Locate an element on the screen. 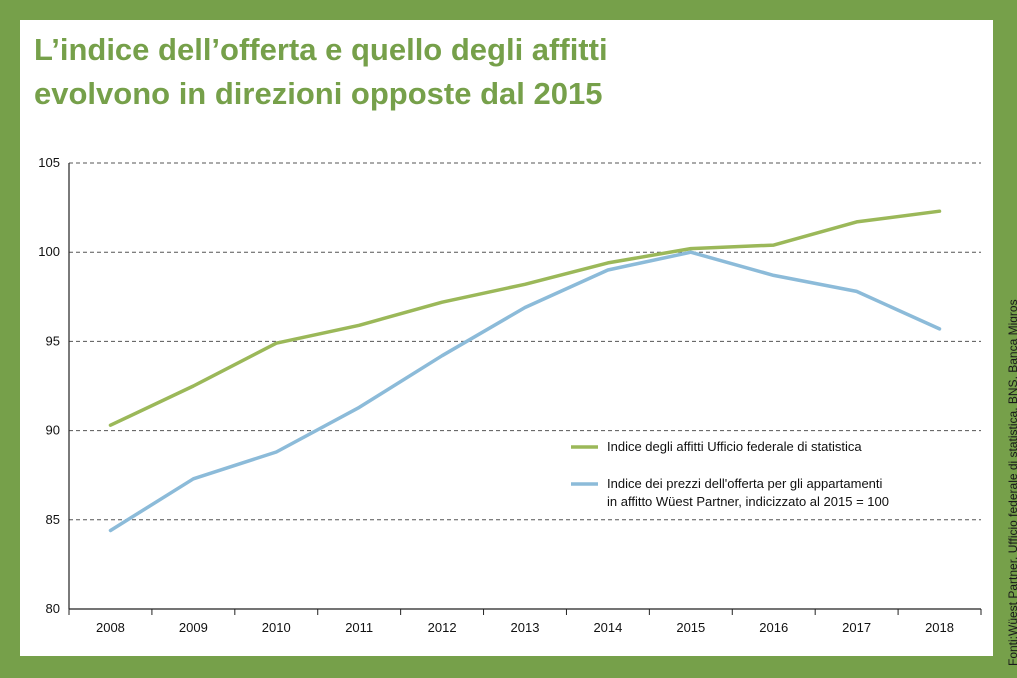 The height and width of the screenshot is (678, 1017). y-tick-label-105: 105 is located at coordinates (49, 162).